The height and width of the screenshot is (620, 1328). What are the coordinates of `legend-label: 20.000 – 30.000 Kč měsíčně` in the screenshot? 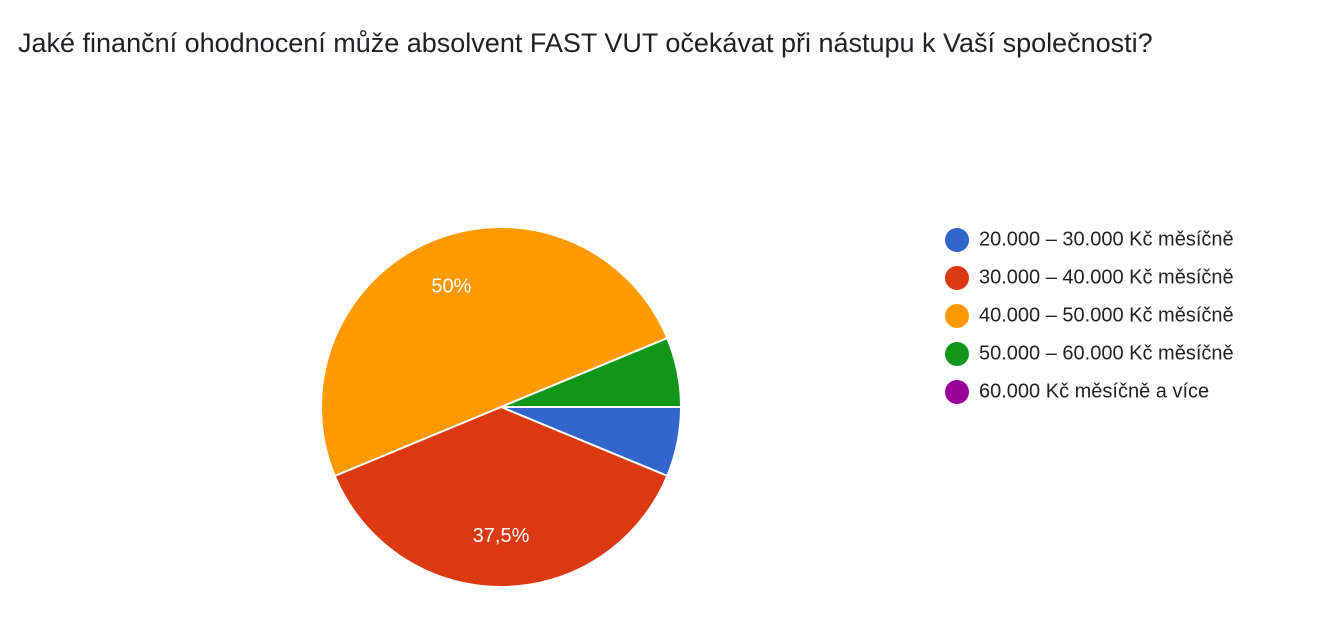 It's located at (1106, 239).